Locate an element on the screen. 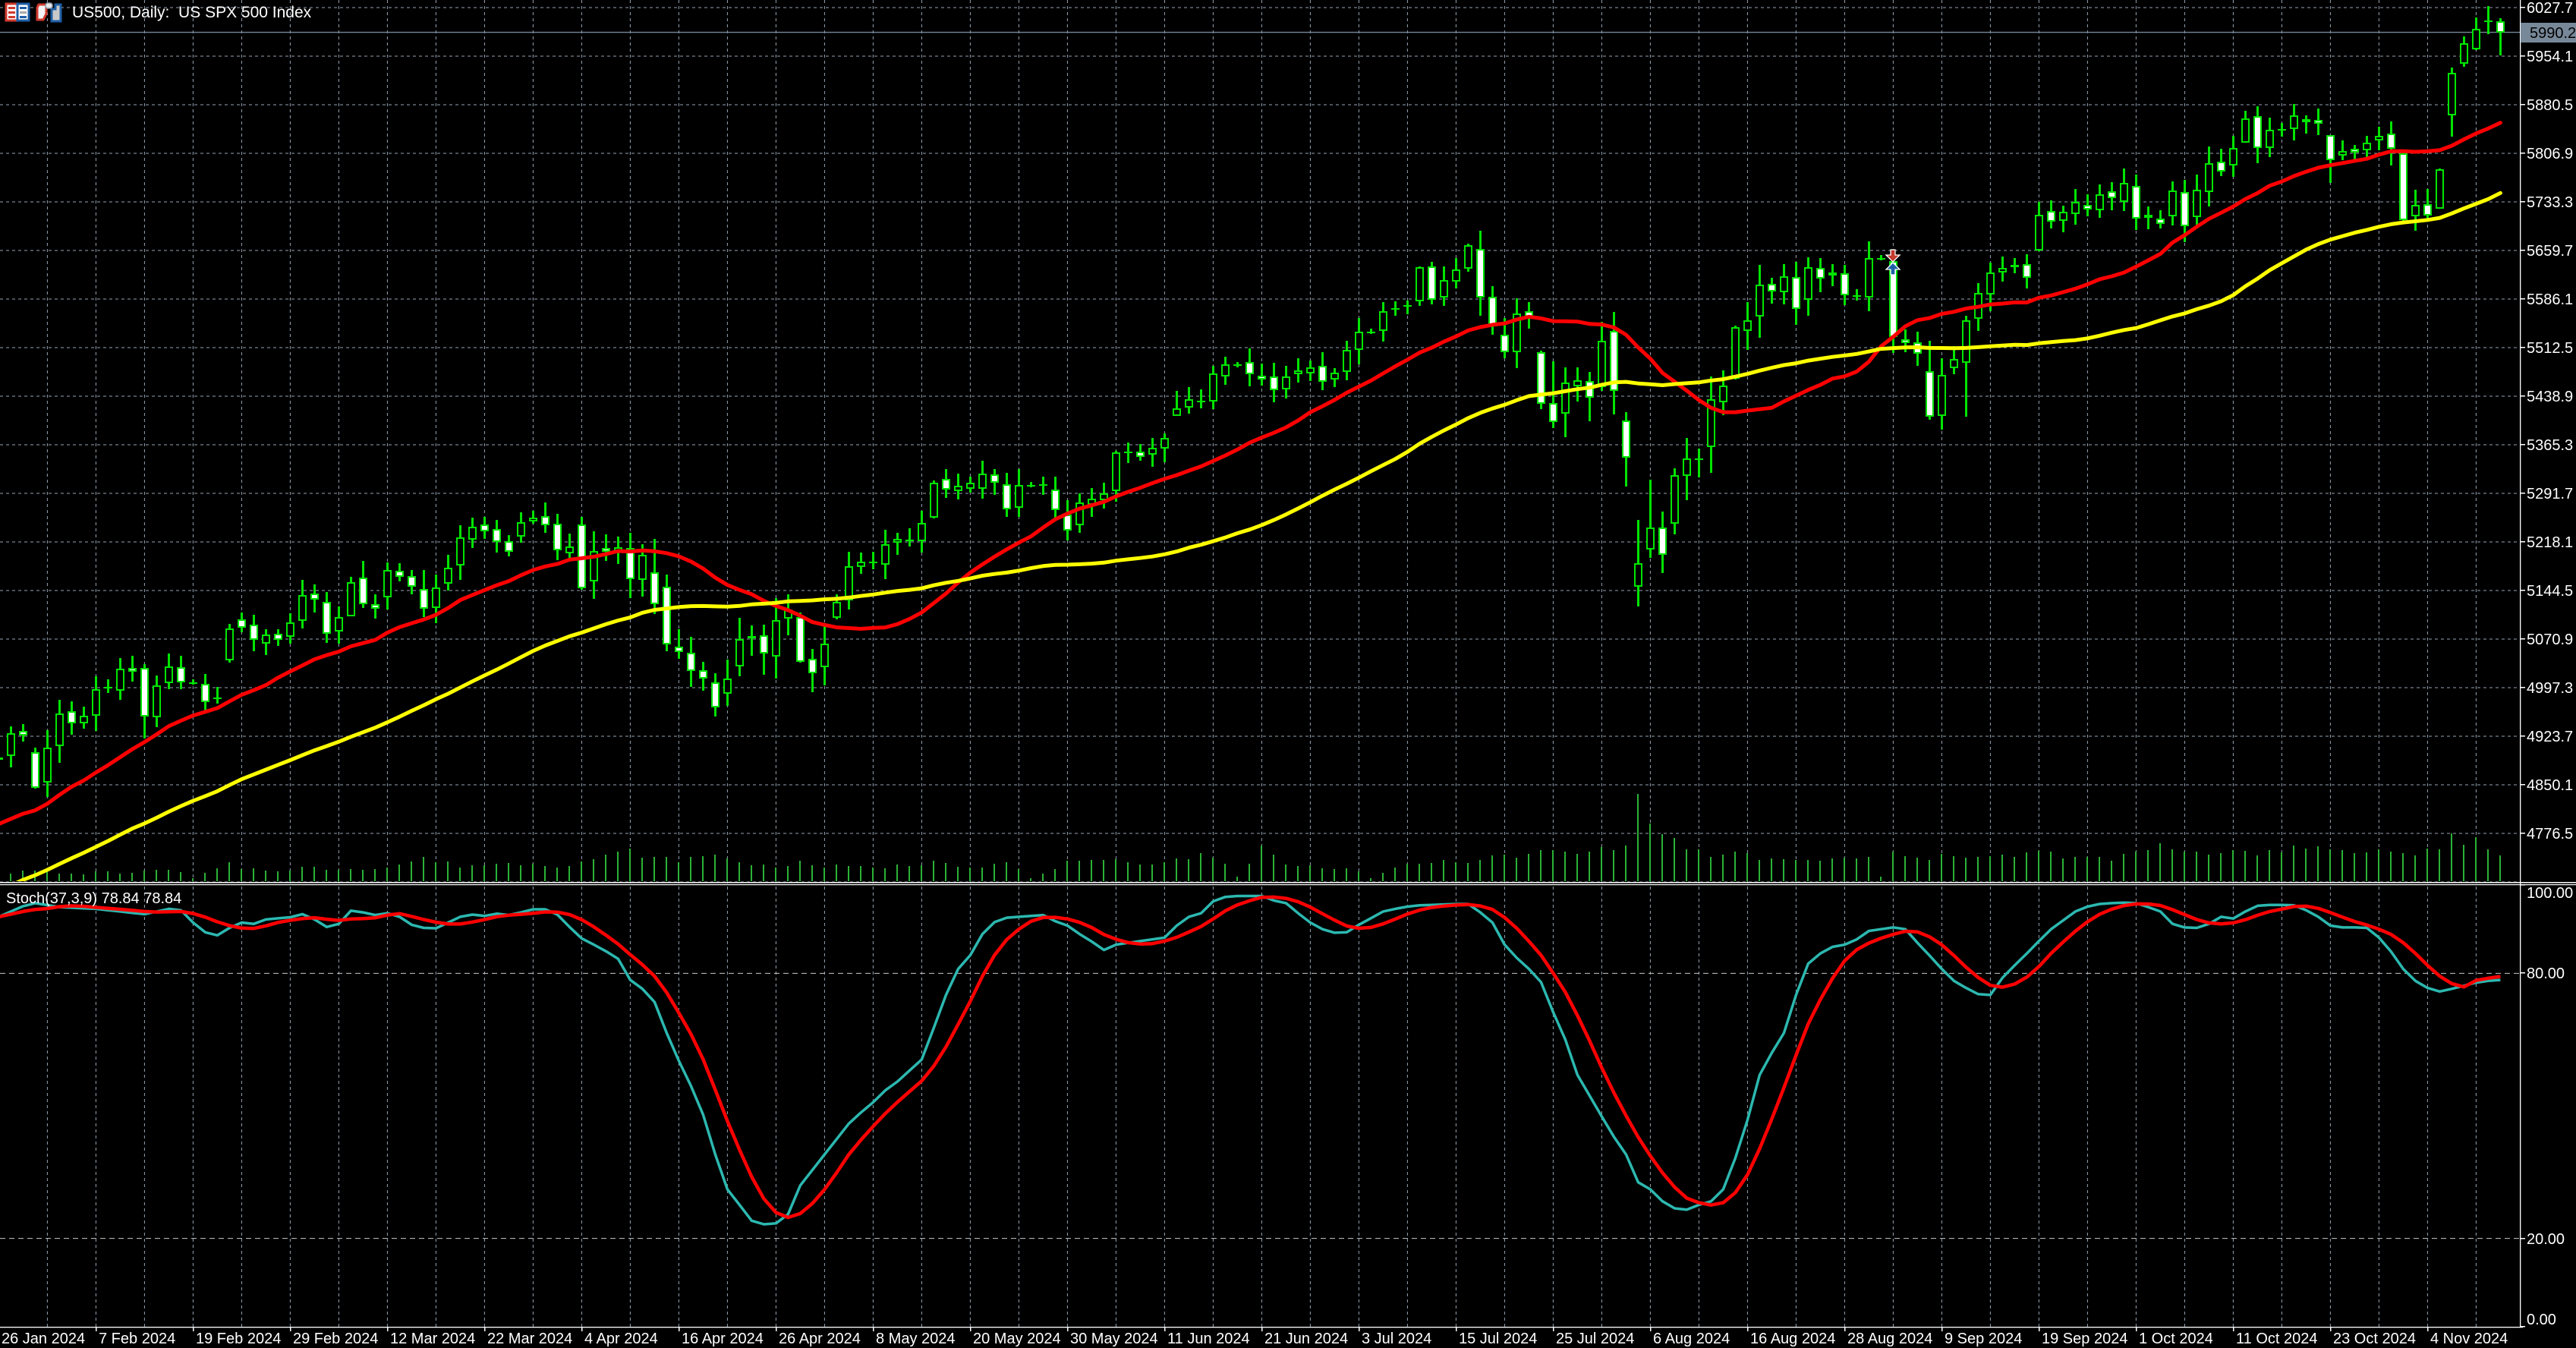 Image resolution: width=2576 pixels, height=1348 pixels. svg-text: 19 Sep 2024 is located at coordinates (2084, 1339).